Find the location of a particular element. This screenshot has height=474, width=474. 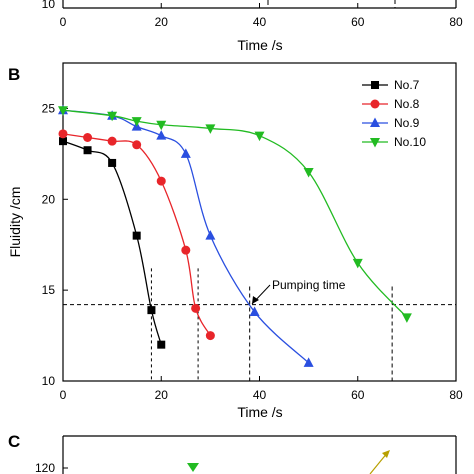

top-panel-x-tick-label: 80 is located at coordinates (456, 22).